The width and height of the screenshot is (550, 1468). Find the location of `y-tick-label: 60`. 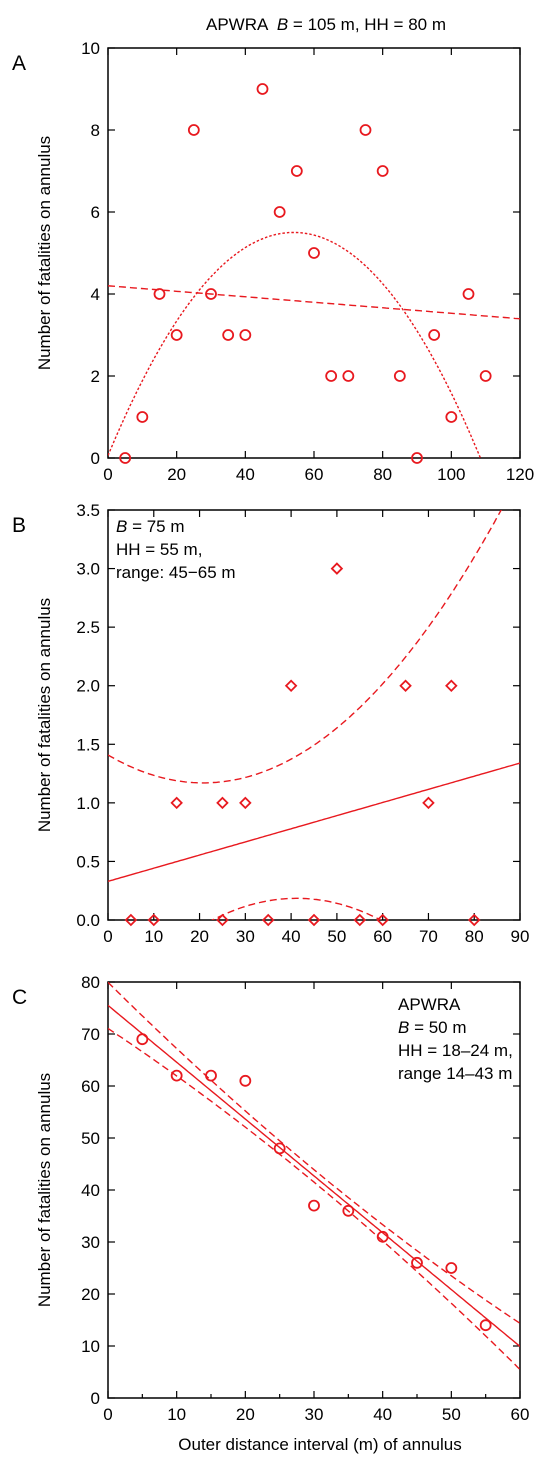

y-tick-label: 60 is located at coordinates (90, 1086).